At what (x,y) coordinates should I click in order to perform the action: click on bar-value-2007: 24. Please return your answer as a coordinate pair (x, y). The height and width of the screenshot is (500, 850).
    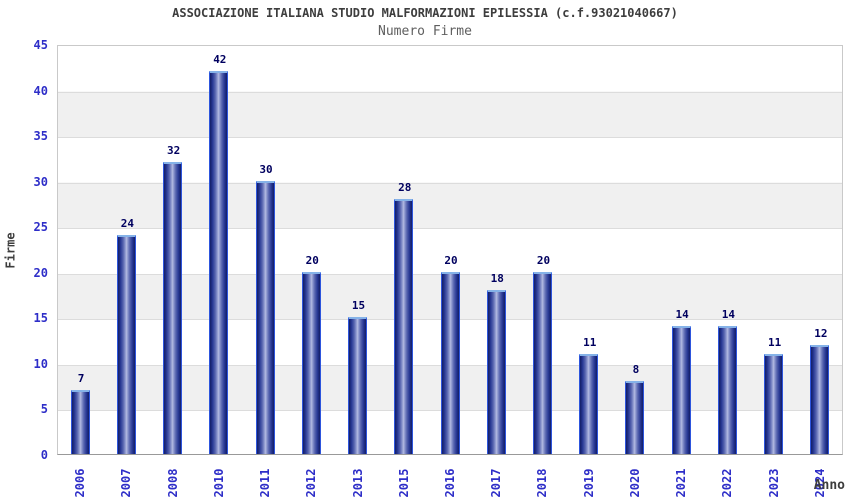
    Looking at the image, I should click on (127, 224).